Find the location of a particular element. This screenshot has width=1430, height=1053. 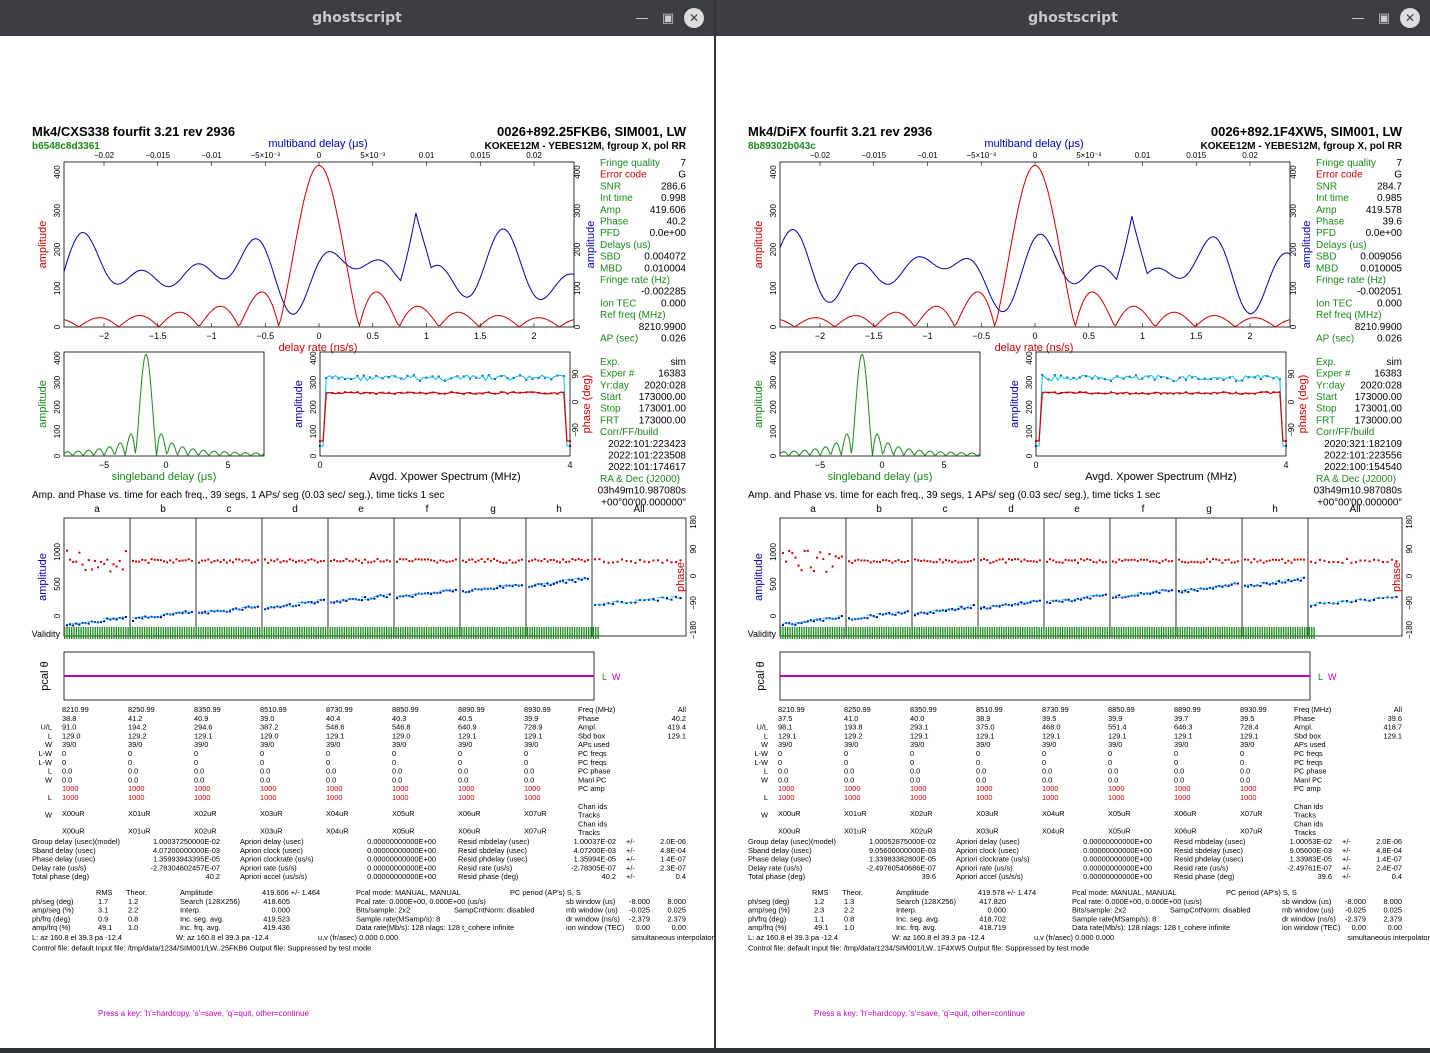

top-tick-label: 5×10⁻³ is located at coordinates (1088, 155).